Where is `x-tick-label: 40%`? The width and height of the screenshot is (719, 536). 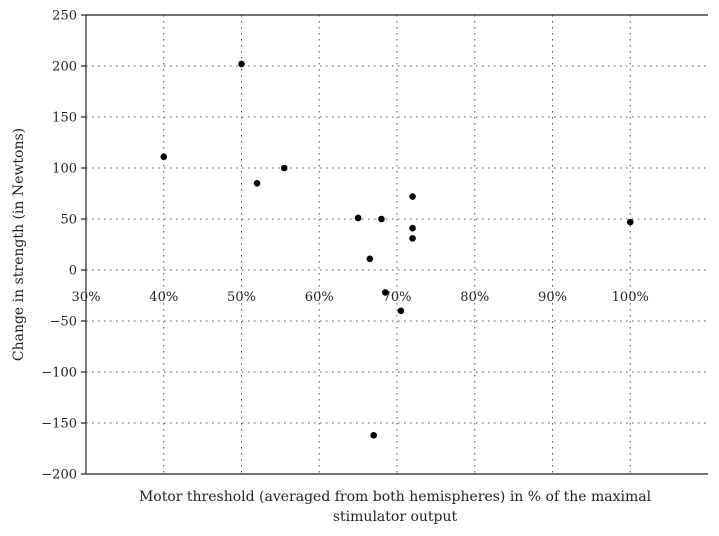 x-tick-label: 40% is located at coordinates (163, 297).